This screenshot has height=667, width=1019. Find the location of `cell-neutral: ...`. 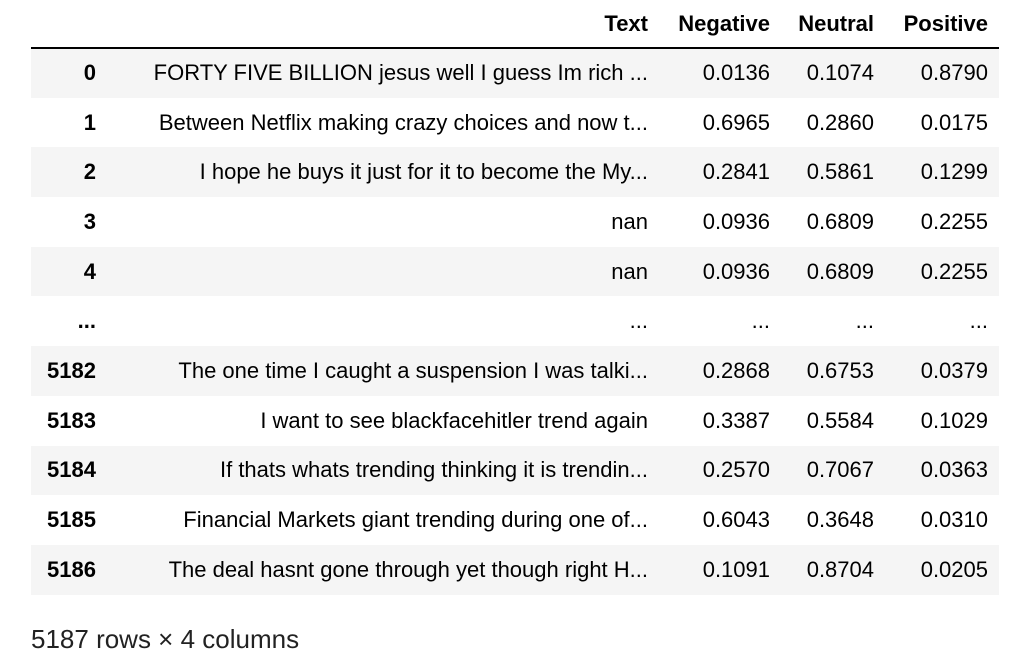

cell-neutral: ... is located at coordinates (864, 321).